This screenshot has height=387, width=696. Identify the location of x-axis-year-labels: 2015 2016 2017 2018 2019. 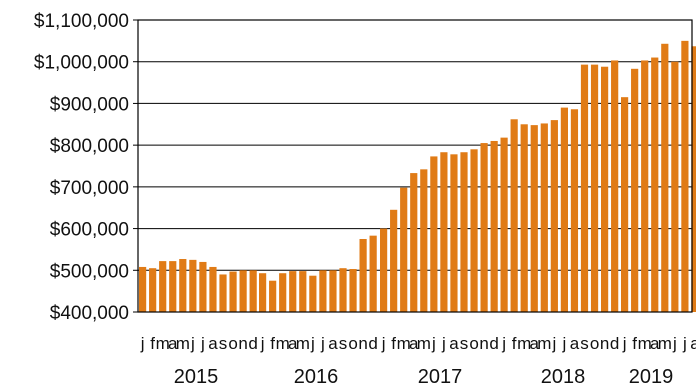
(424, 376).